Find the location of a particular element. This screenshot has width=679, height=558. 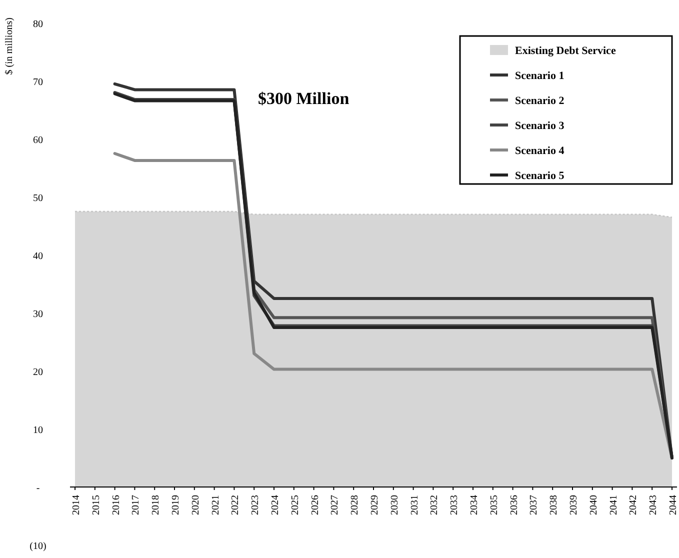

y-tick-label: 50 is located at coordinates (38, 198).